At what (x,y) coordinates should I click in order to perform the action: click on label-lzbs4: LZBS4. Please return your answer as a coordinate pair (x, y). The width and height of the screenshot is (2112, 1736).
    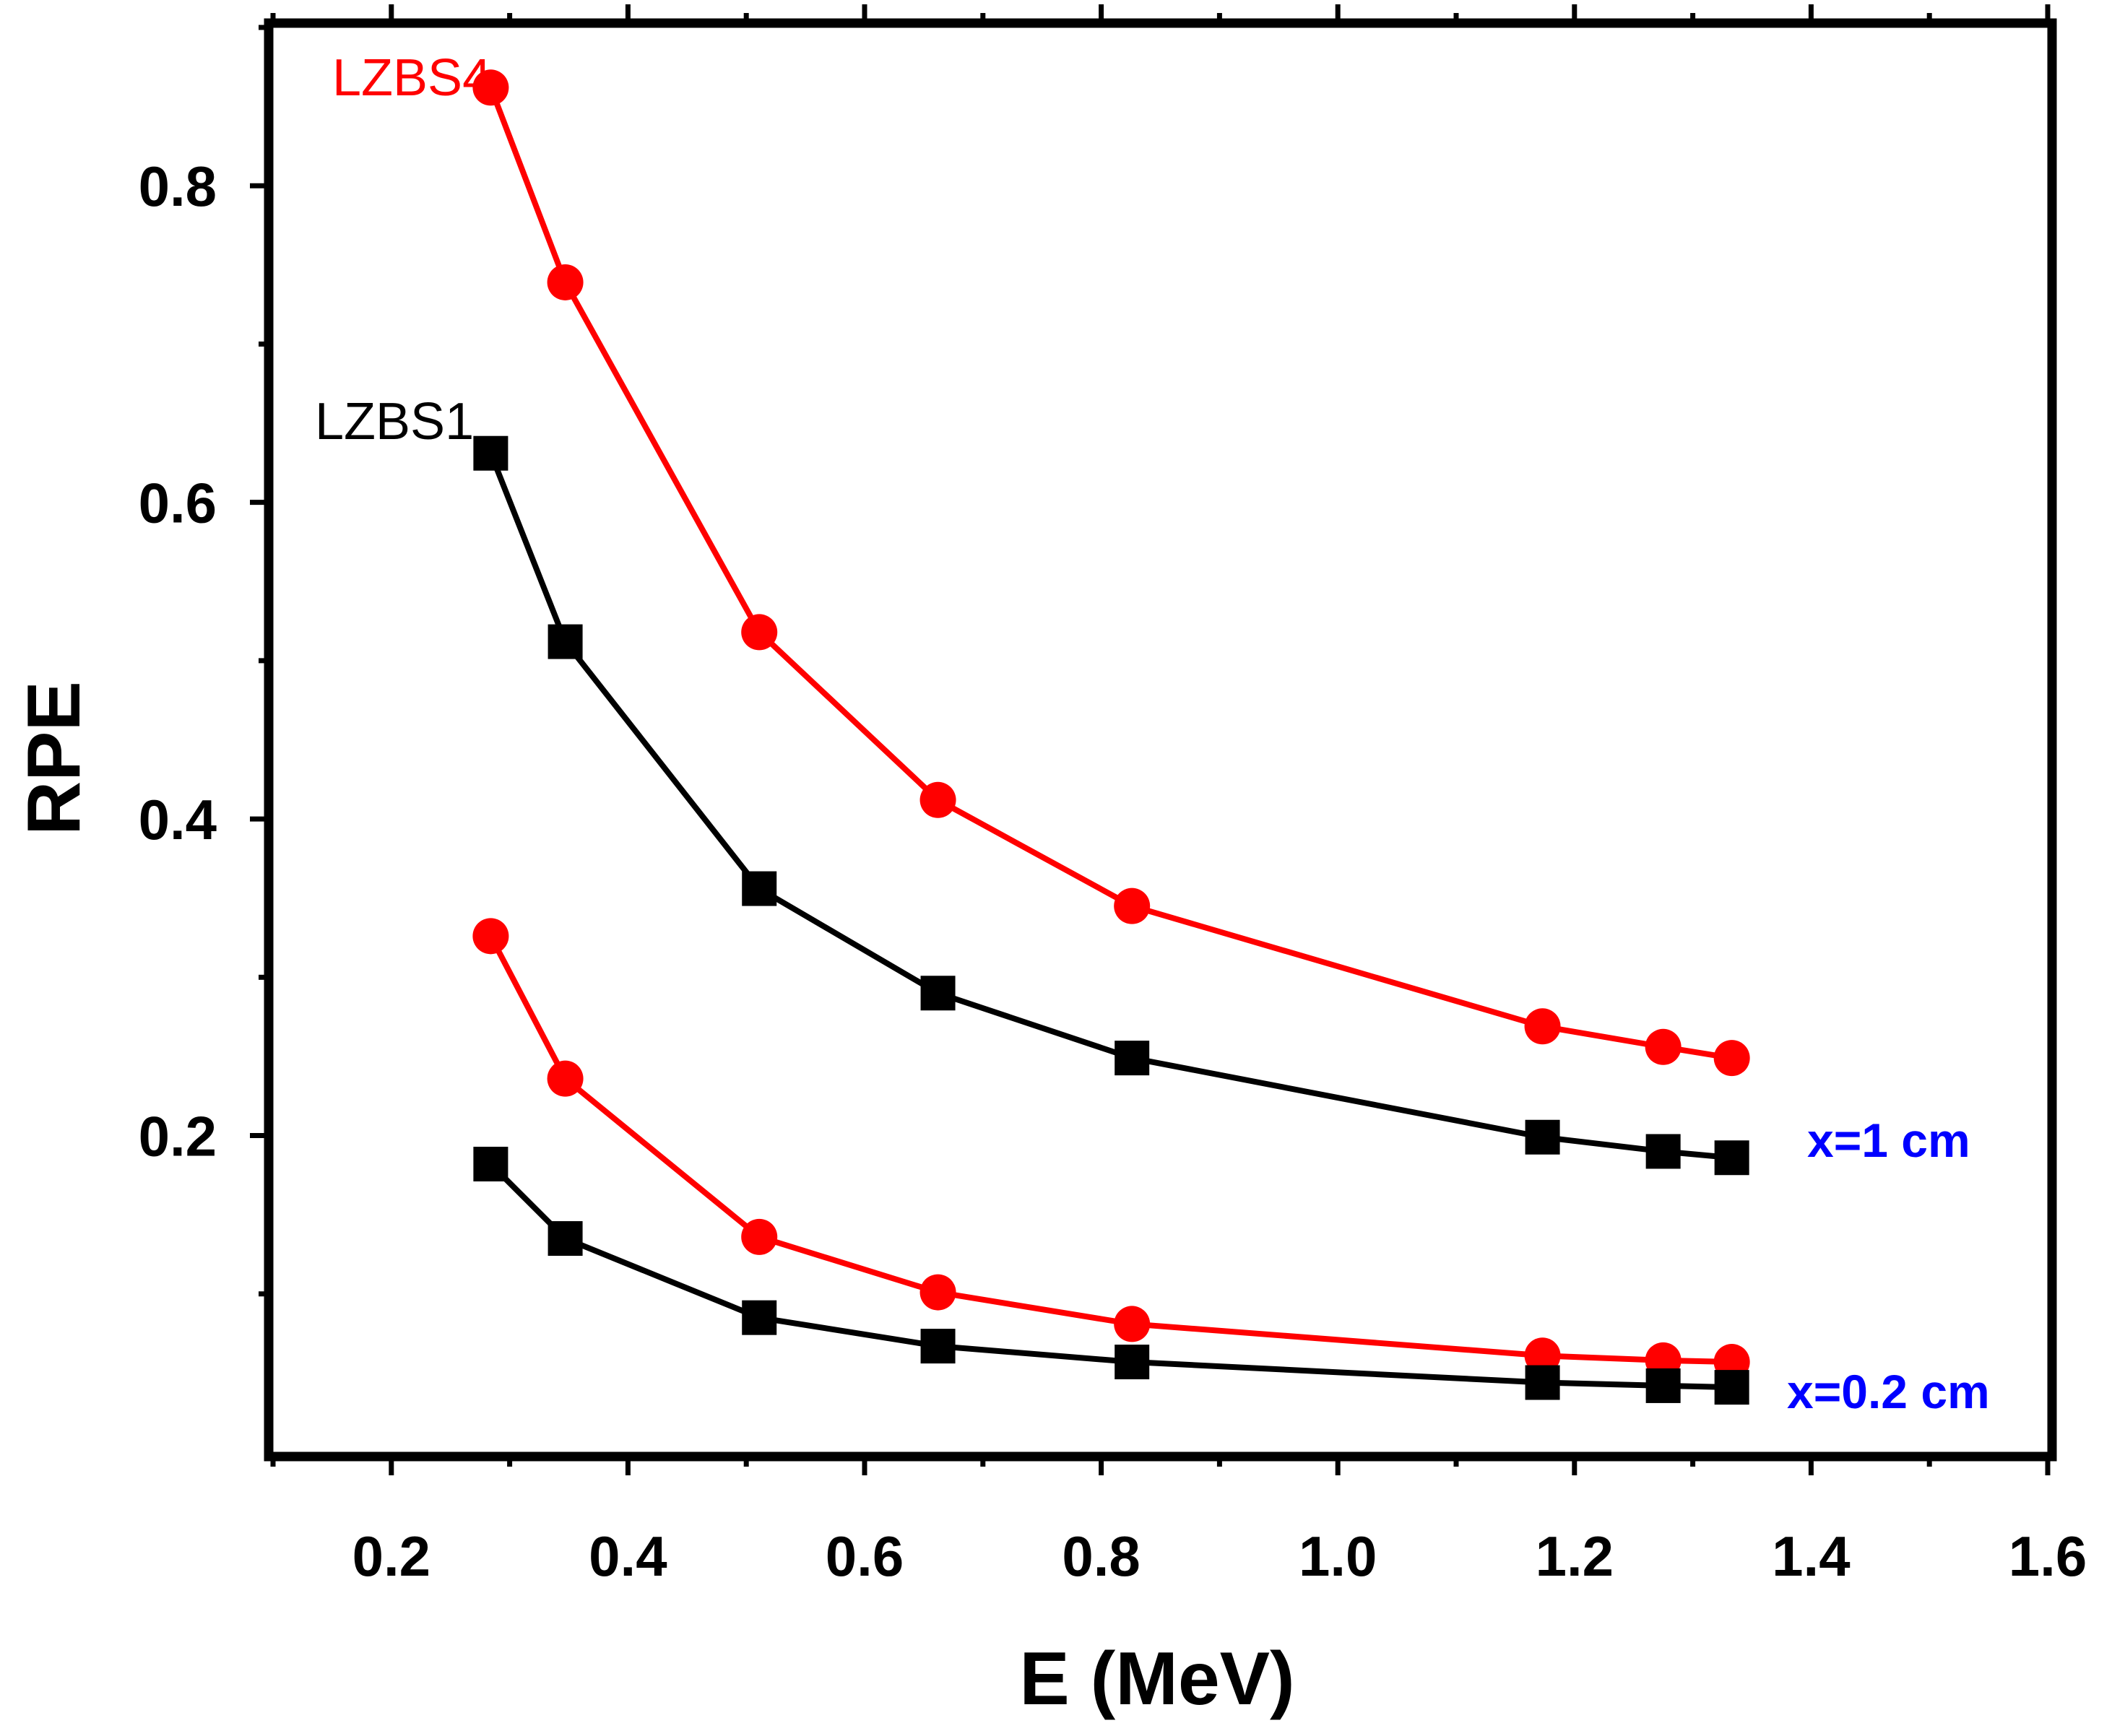
    Looking at the image, I should click on (412, 78).